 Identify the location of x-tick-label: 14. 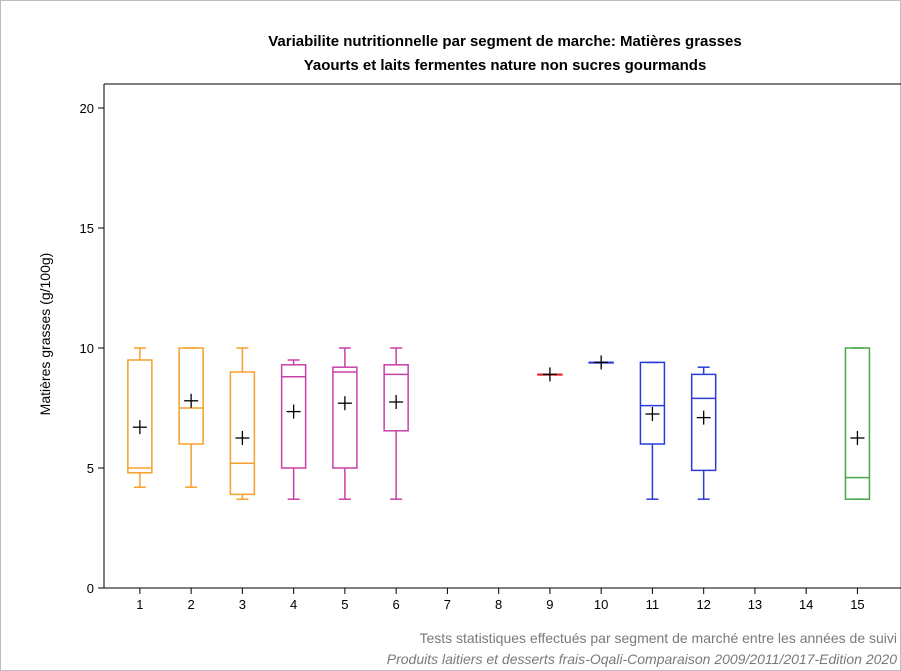
(806, 604).